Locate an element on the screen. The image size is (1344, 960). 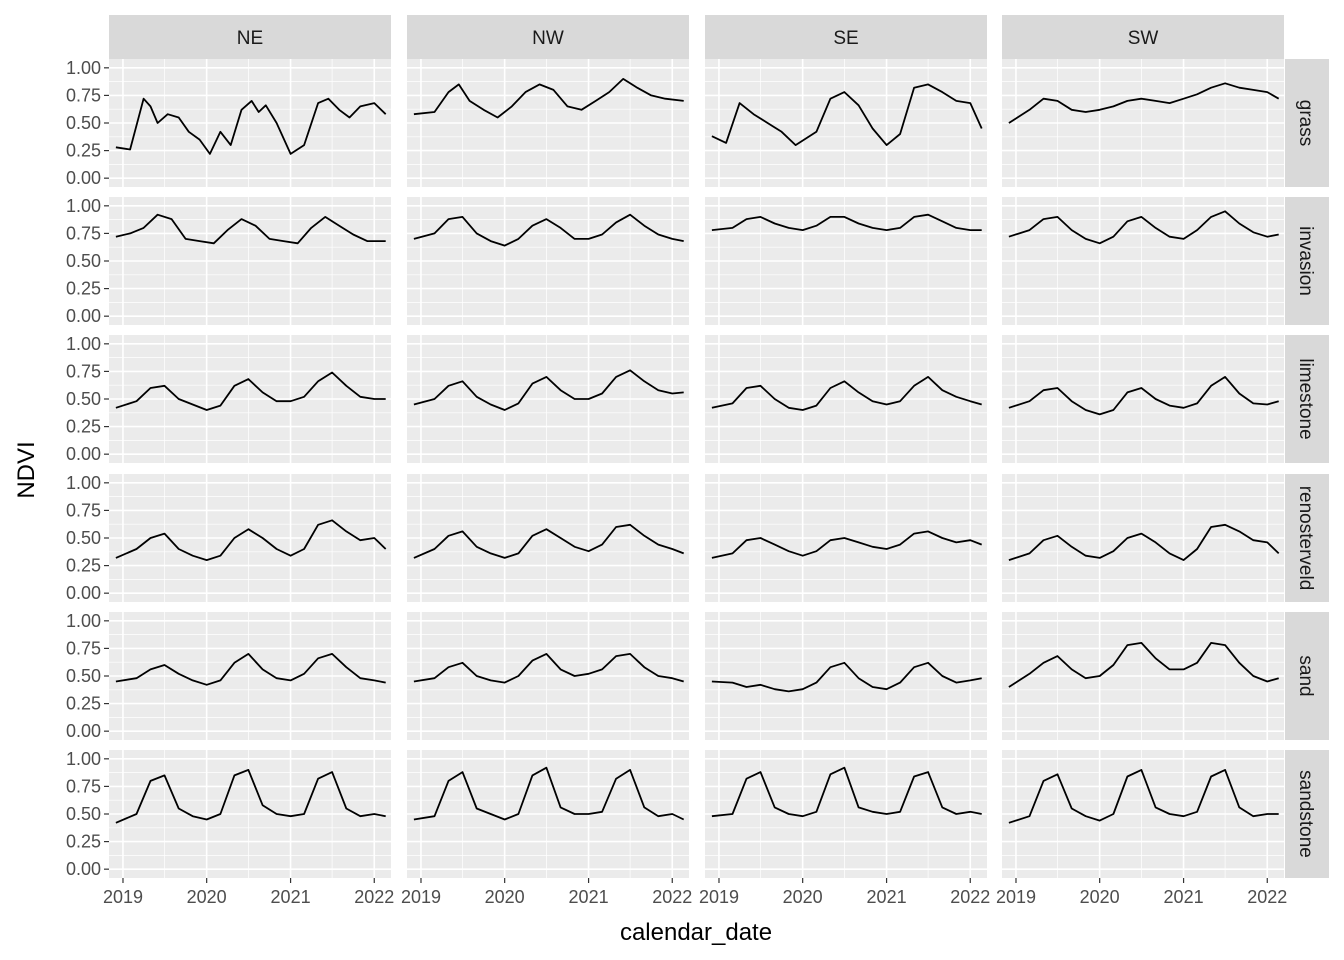
panel-sandstone-SE is located at coordinates (846, 814).